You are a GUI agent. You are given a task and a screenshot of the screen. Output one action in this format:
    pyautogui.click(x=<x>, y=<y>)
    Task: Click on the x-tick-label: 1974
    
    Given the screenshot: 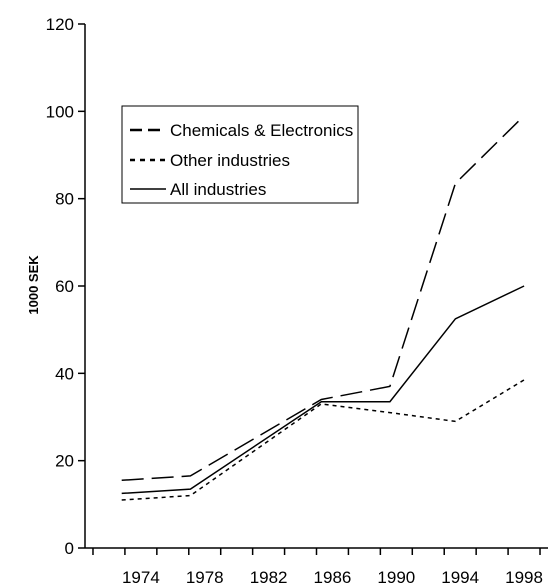 What is the action you would take?
    pyautogui.click(x=141, y=577)
    